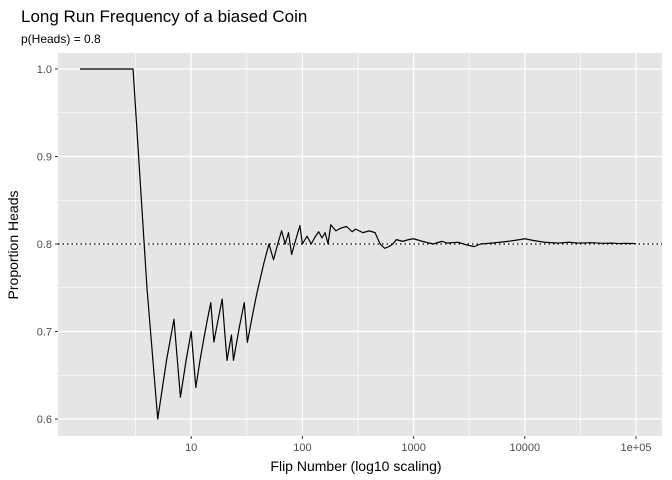  What do you see at coordinates (44, 420) in the screenshot?
I see `y-tick-label: 0.6` at bounding box center [44, 420].